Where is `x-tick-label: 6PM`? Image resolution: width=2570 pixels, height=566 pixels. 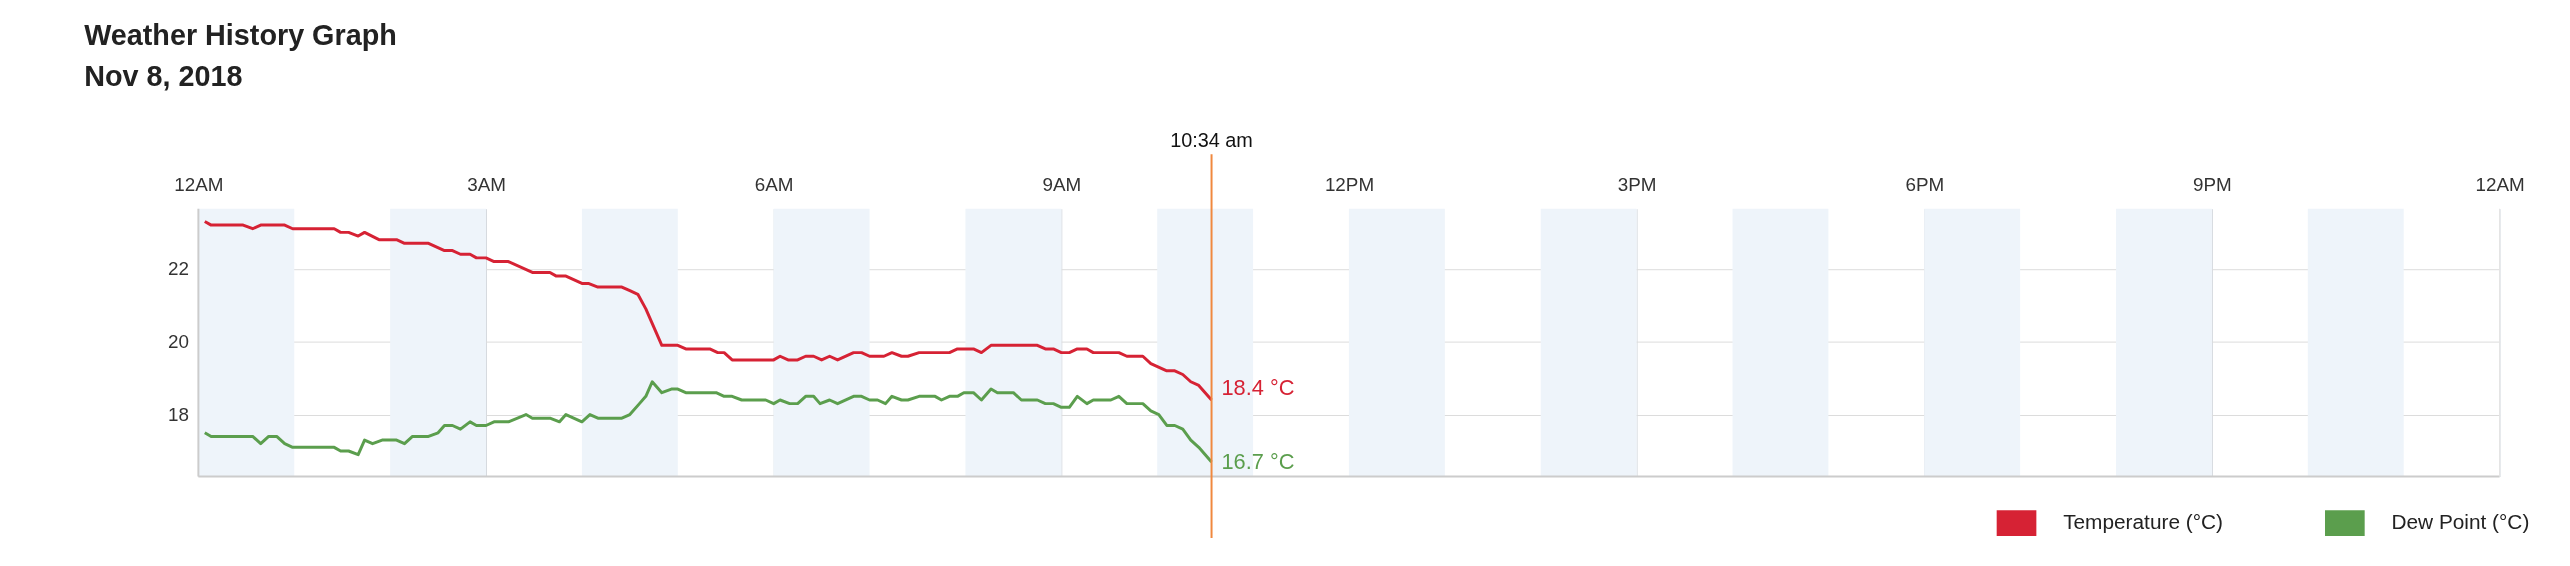 x-tick-label: 6PM is located at coordinates (1925, 185).